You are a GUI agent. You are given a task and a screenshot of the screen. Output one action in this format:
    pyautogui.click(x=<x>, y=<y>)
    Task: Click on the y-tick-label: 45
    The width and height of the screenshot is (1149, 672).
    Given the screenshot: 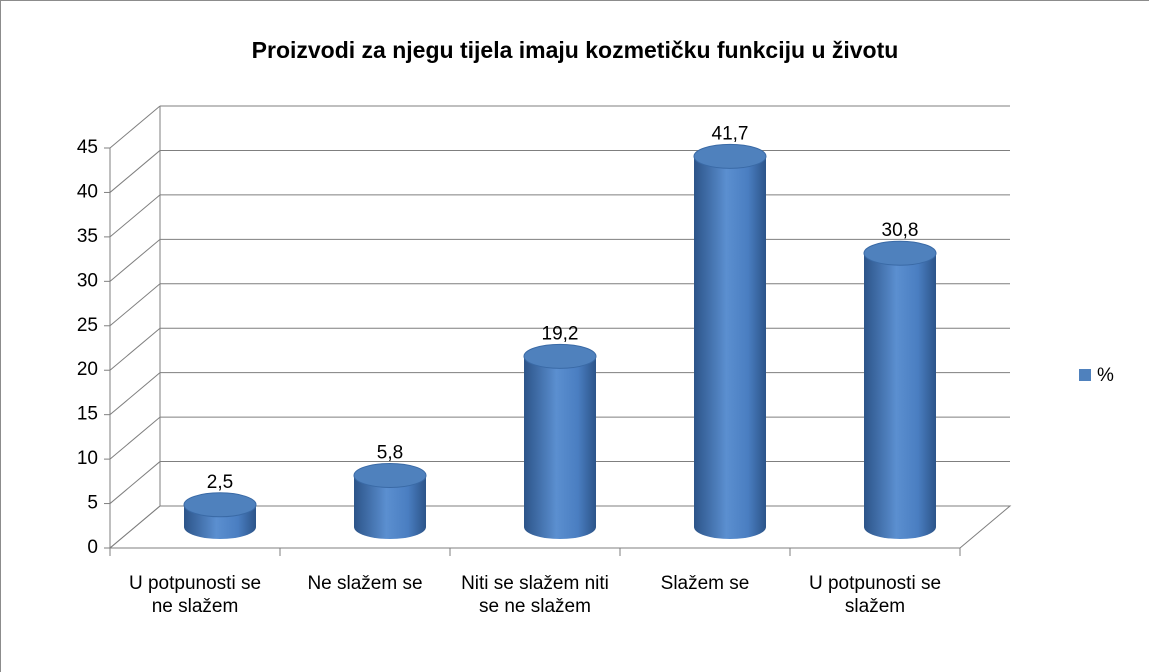 What is the action you would take?
    pyautogui.click(x=87, y=147)
    